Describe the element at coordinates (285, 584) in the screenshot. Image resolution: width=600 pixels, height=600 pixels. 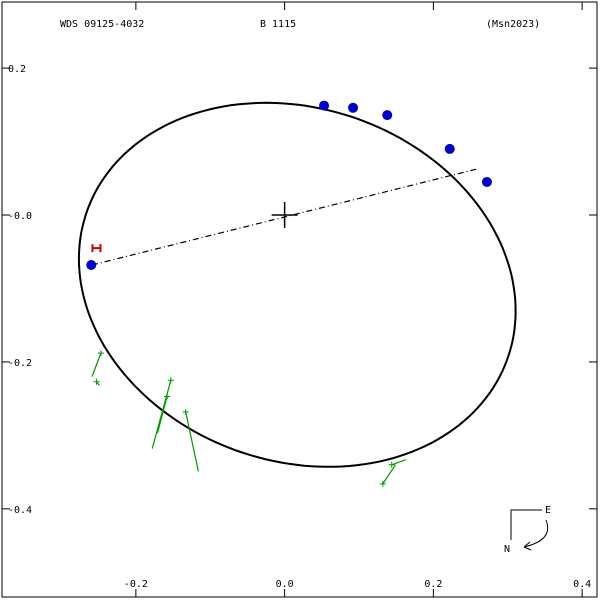
I see `x-tick-label: 0.0` at that location.